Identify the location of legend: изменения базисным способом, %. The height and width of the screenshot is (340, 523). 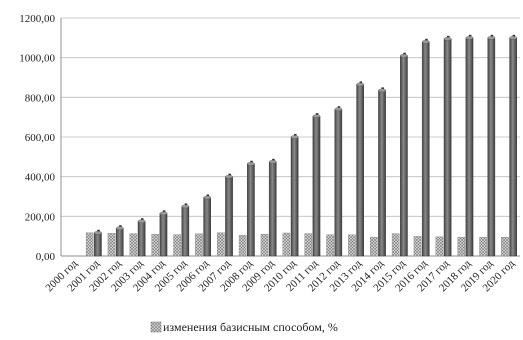
(244, 327).